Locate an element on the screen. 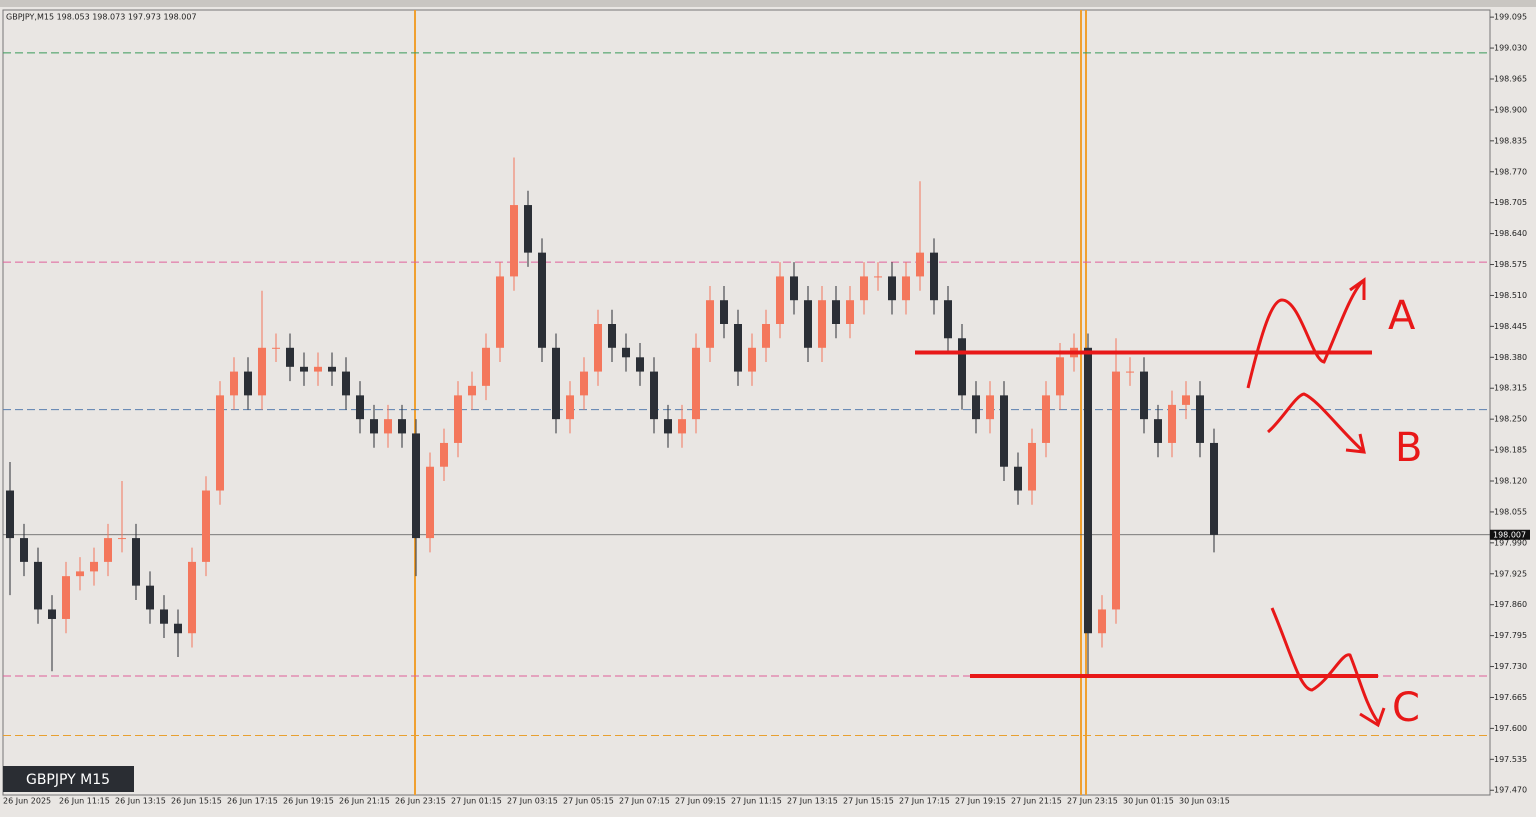  annotation: A is located at coordinates (1402, 316).